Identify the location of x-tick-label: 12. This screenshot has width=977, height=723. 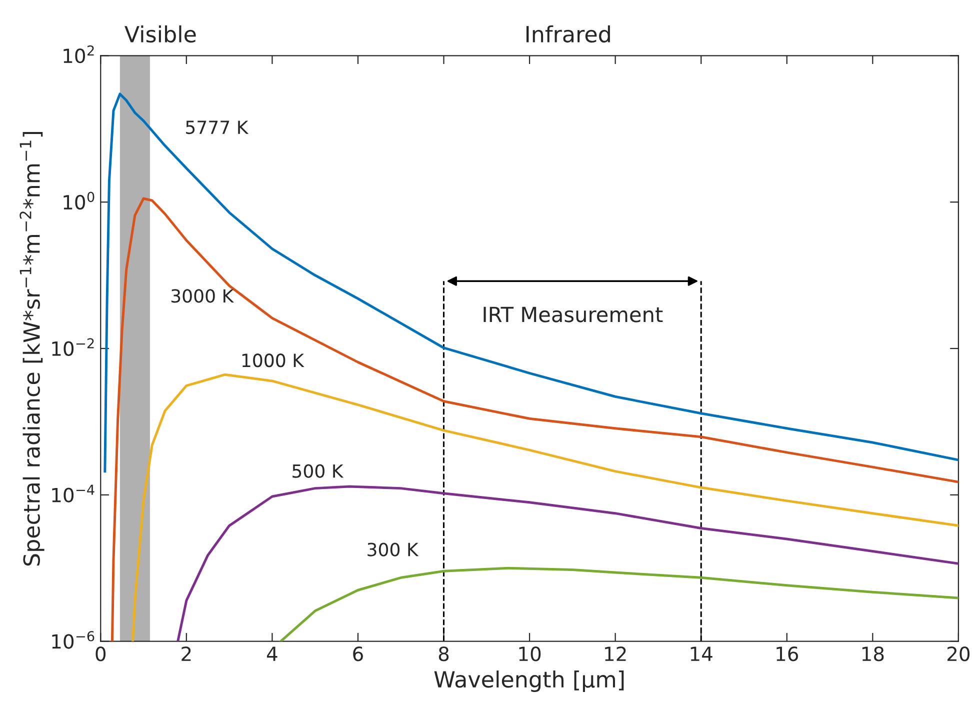
(615, 653).